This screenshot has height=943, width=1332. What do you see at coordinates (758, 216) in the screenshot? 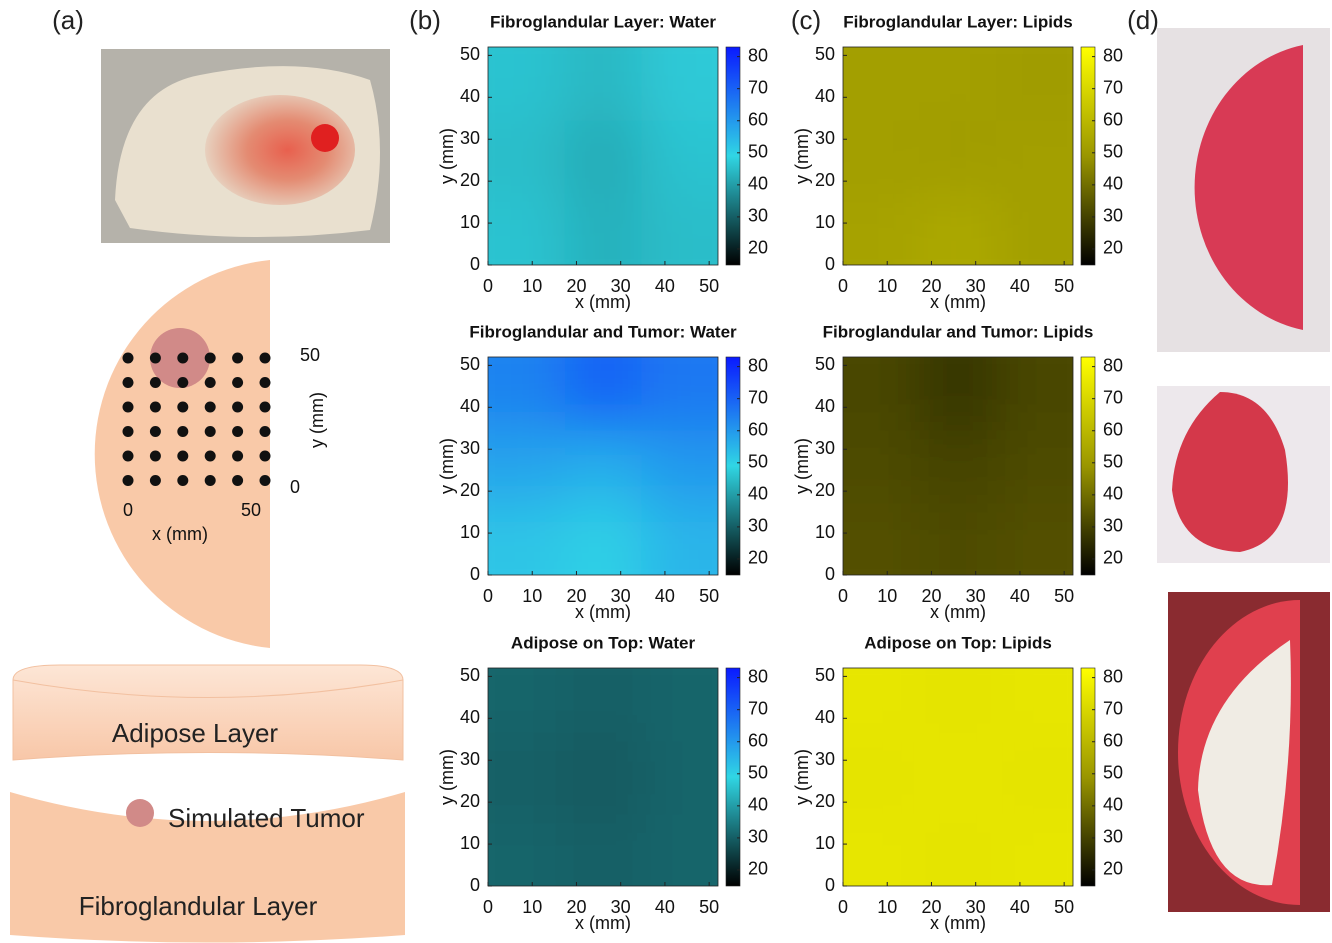
I see `colorbar-tick-label: 30` at bounding box center [758, 216].